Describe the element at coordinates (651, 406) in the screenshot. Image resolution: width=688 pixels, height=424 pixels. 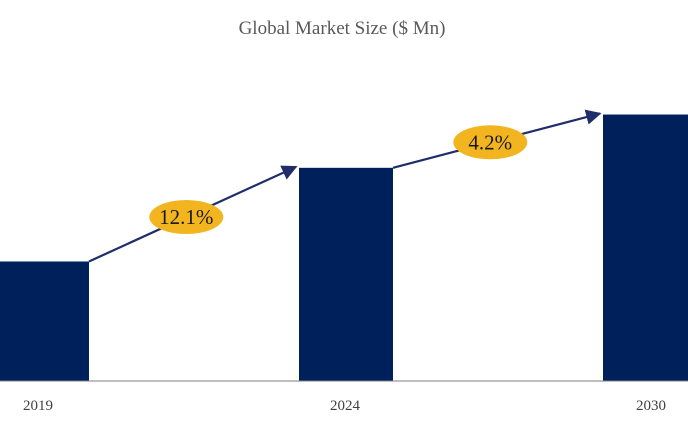
I see `x-tick-label-2030: 2030` at that location.